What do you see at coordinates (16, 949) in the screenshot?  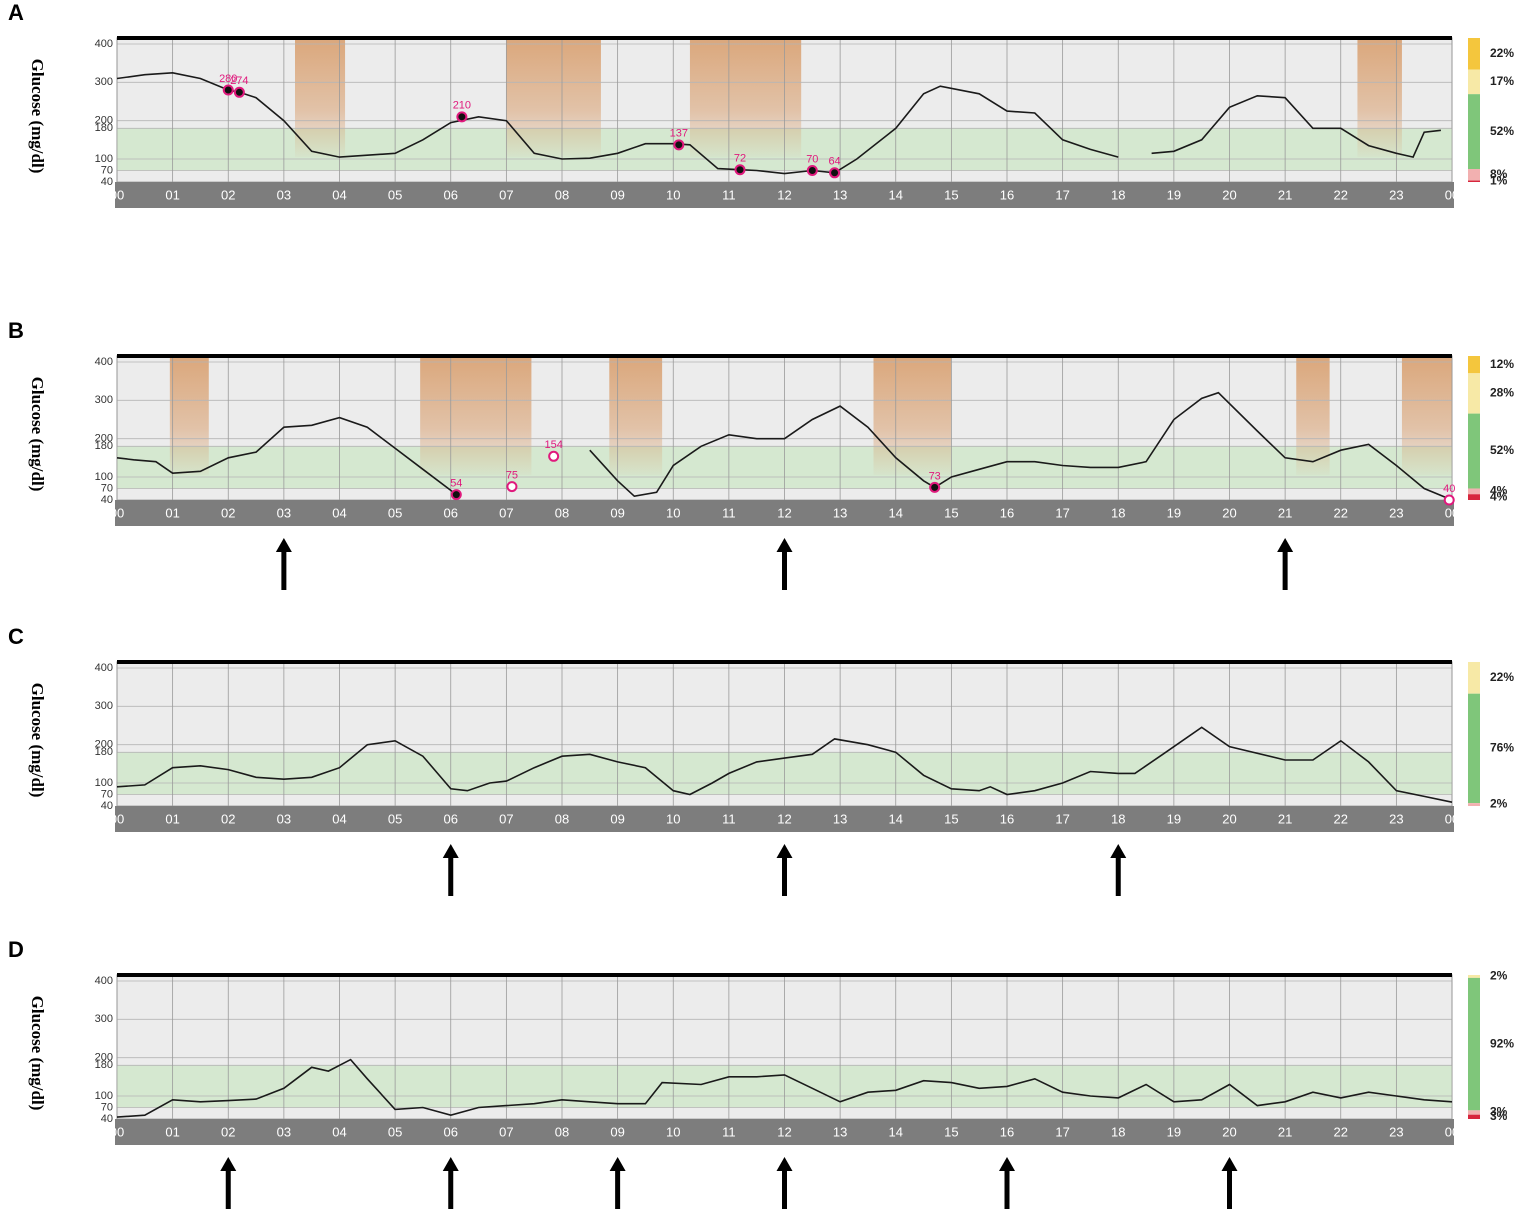 I see `panel-label: D` at bounding box center [16, 949].